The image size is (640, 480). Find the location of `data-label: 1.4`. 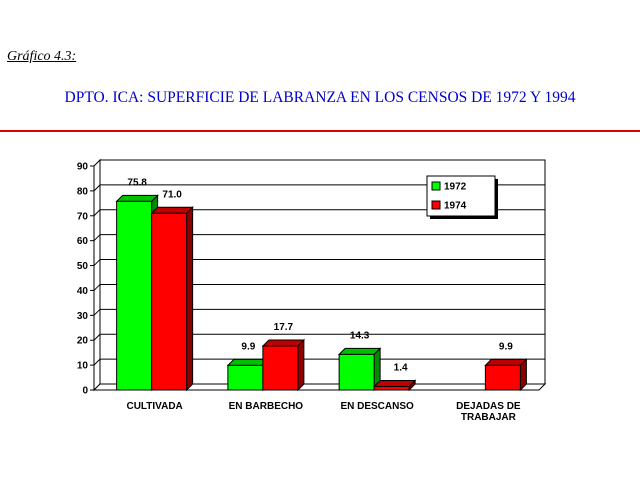

data-label: 1.4 is located at coordinates (401, 368).